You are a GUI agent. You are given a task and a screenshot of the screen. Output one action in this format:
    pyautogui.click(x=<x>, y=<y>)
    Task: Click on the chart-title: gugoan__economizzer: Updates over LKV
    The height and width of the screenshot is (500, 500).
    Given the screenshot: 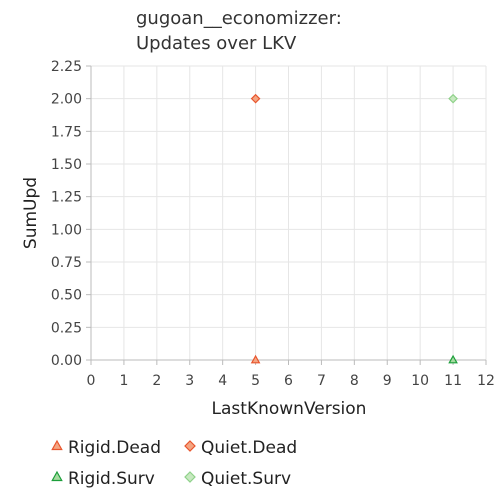 What is the action you would take?
    pyautogui.click(x=239, y=31)
    